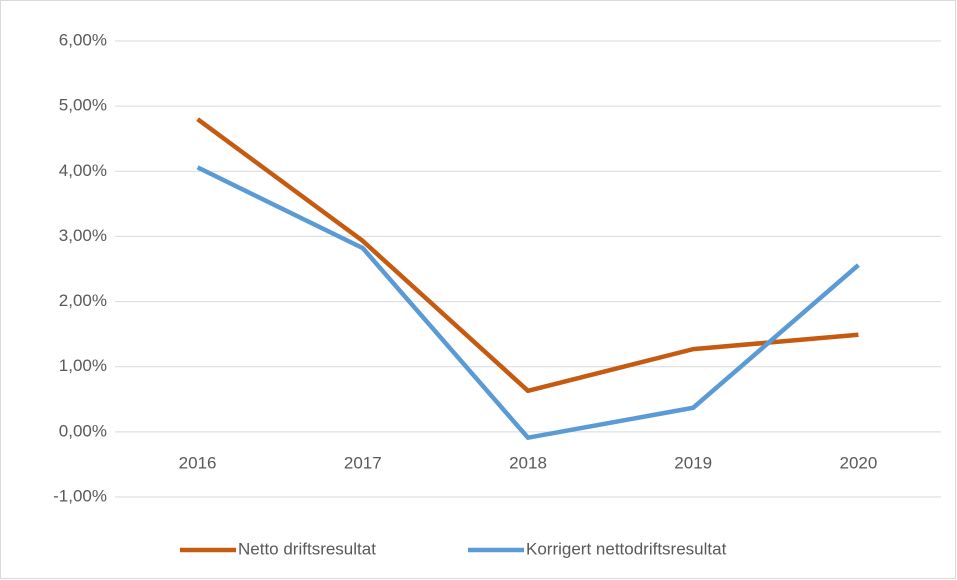 The image size is (957, 580). Describe the element at coordinates (693, 462) in the screenshot. I see `x-tick-label: 2019` at that location.